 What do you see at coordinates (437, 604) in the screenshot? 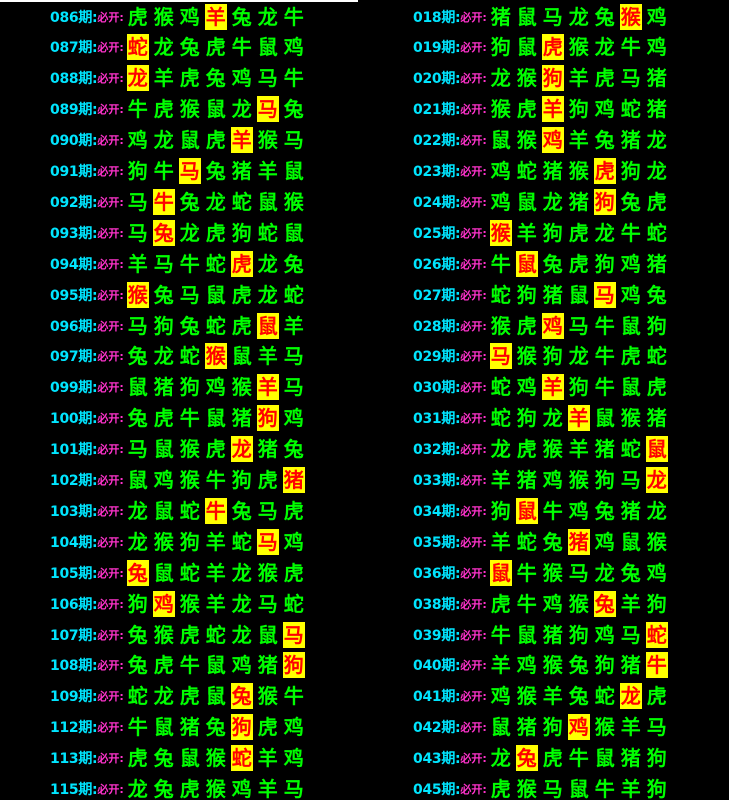
I see `period-label: 038期:` at bounding box center [437, 604].